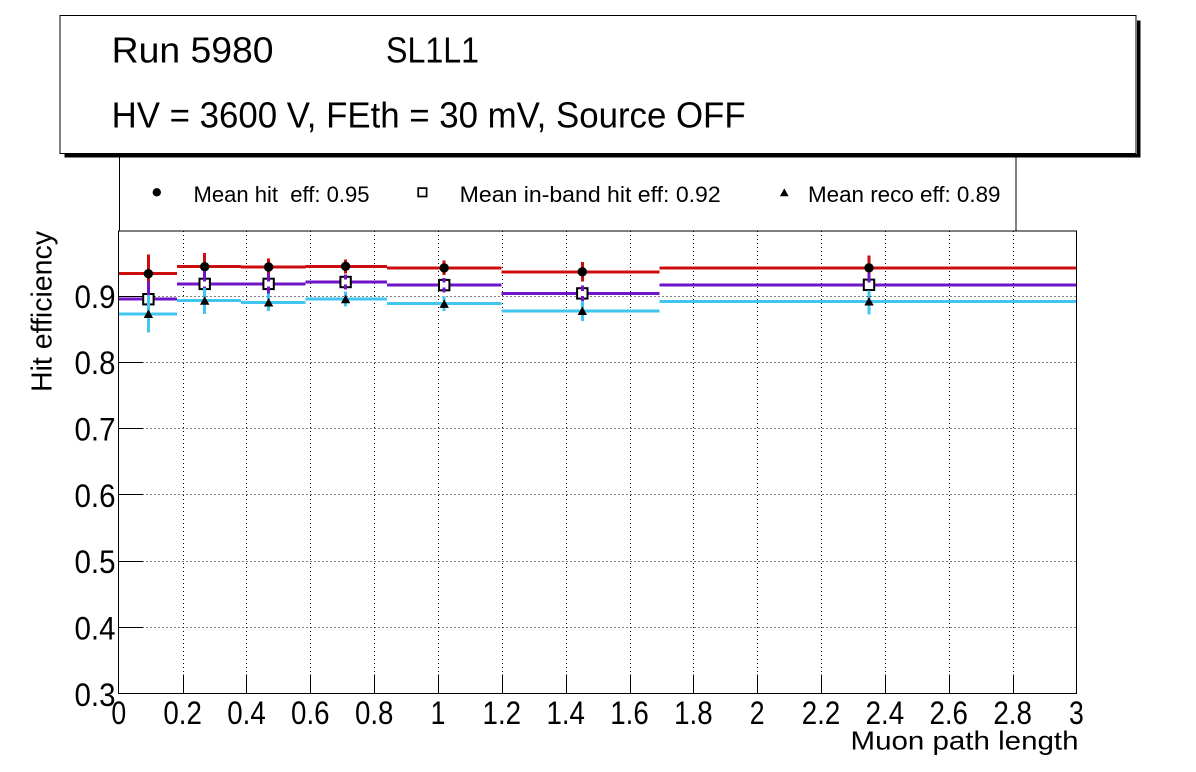 The width and height of the screenshot is (1196, 772). I want to click on svg-text:HV = 3600 V, FEth = 30 mV, Sou: HV = 3600 V, FEth = 30 mV, Source OFF, so click(429, 114).